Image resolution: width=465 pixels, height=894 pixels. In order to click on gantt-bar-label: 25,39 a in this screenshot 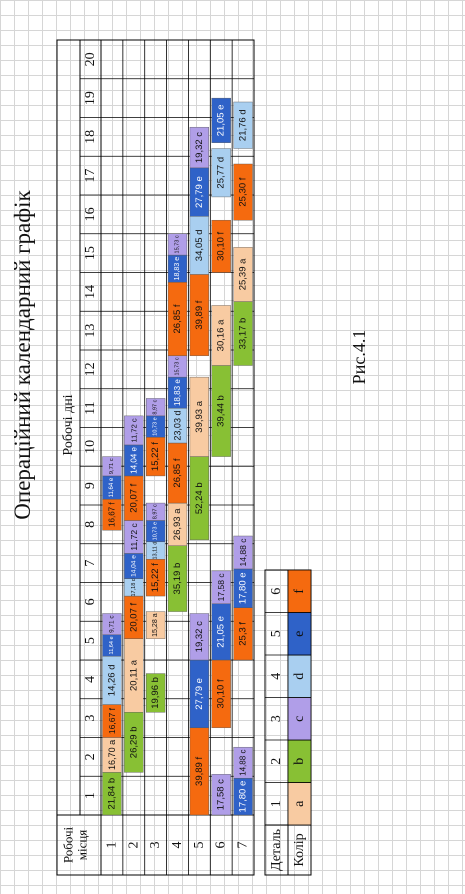, I will do `click(243, 274)`.